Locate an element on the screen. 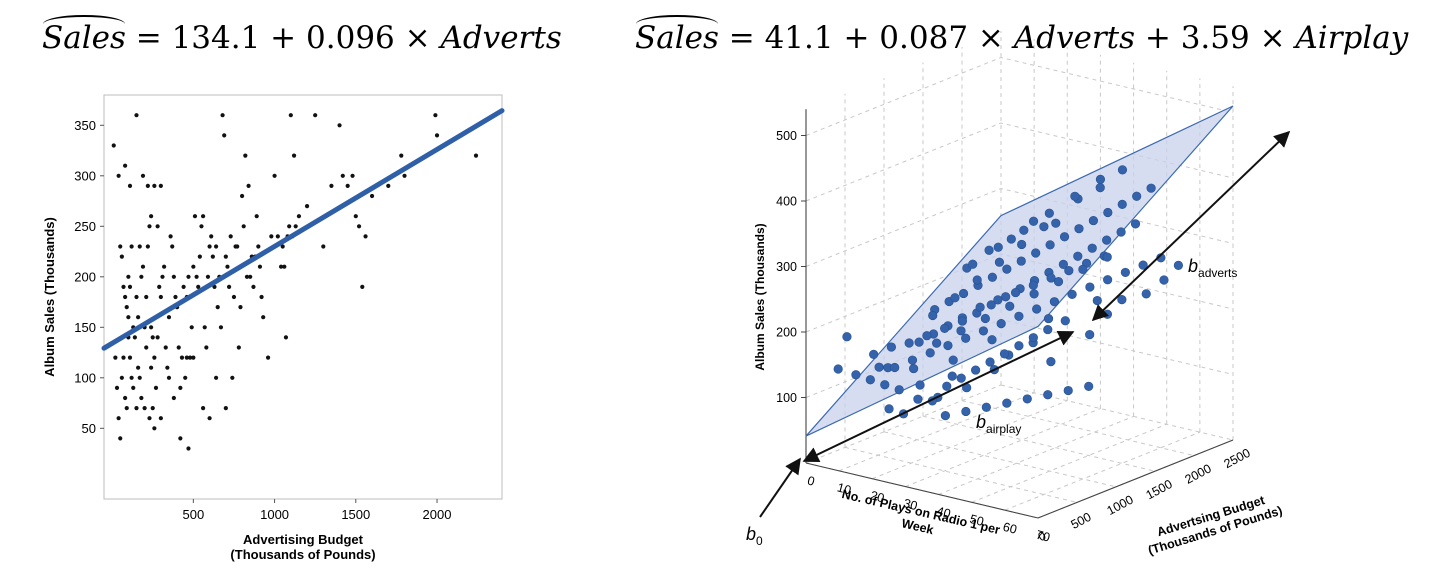  adverts-variable: Adverts is located at coordinates (1074, 38).